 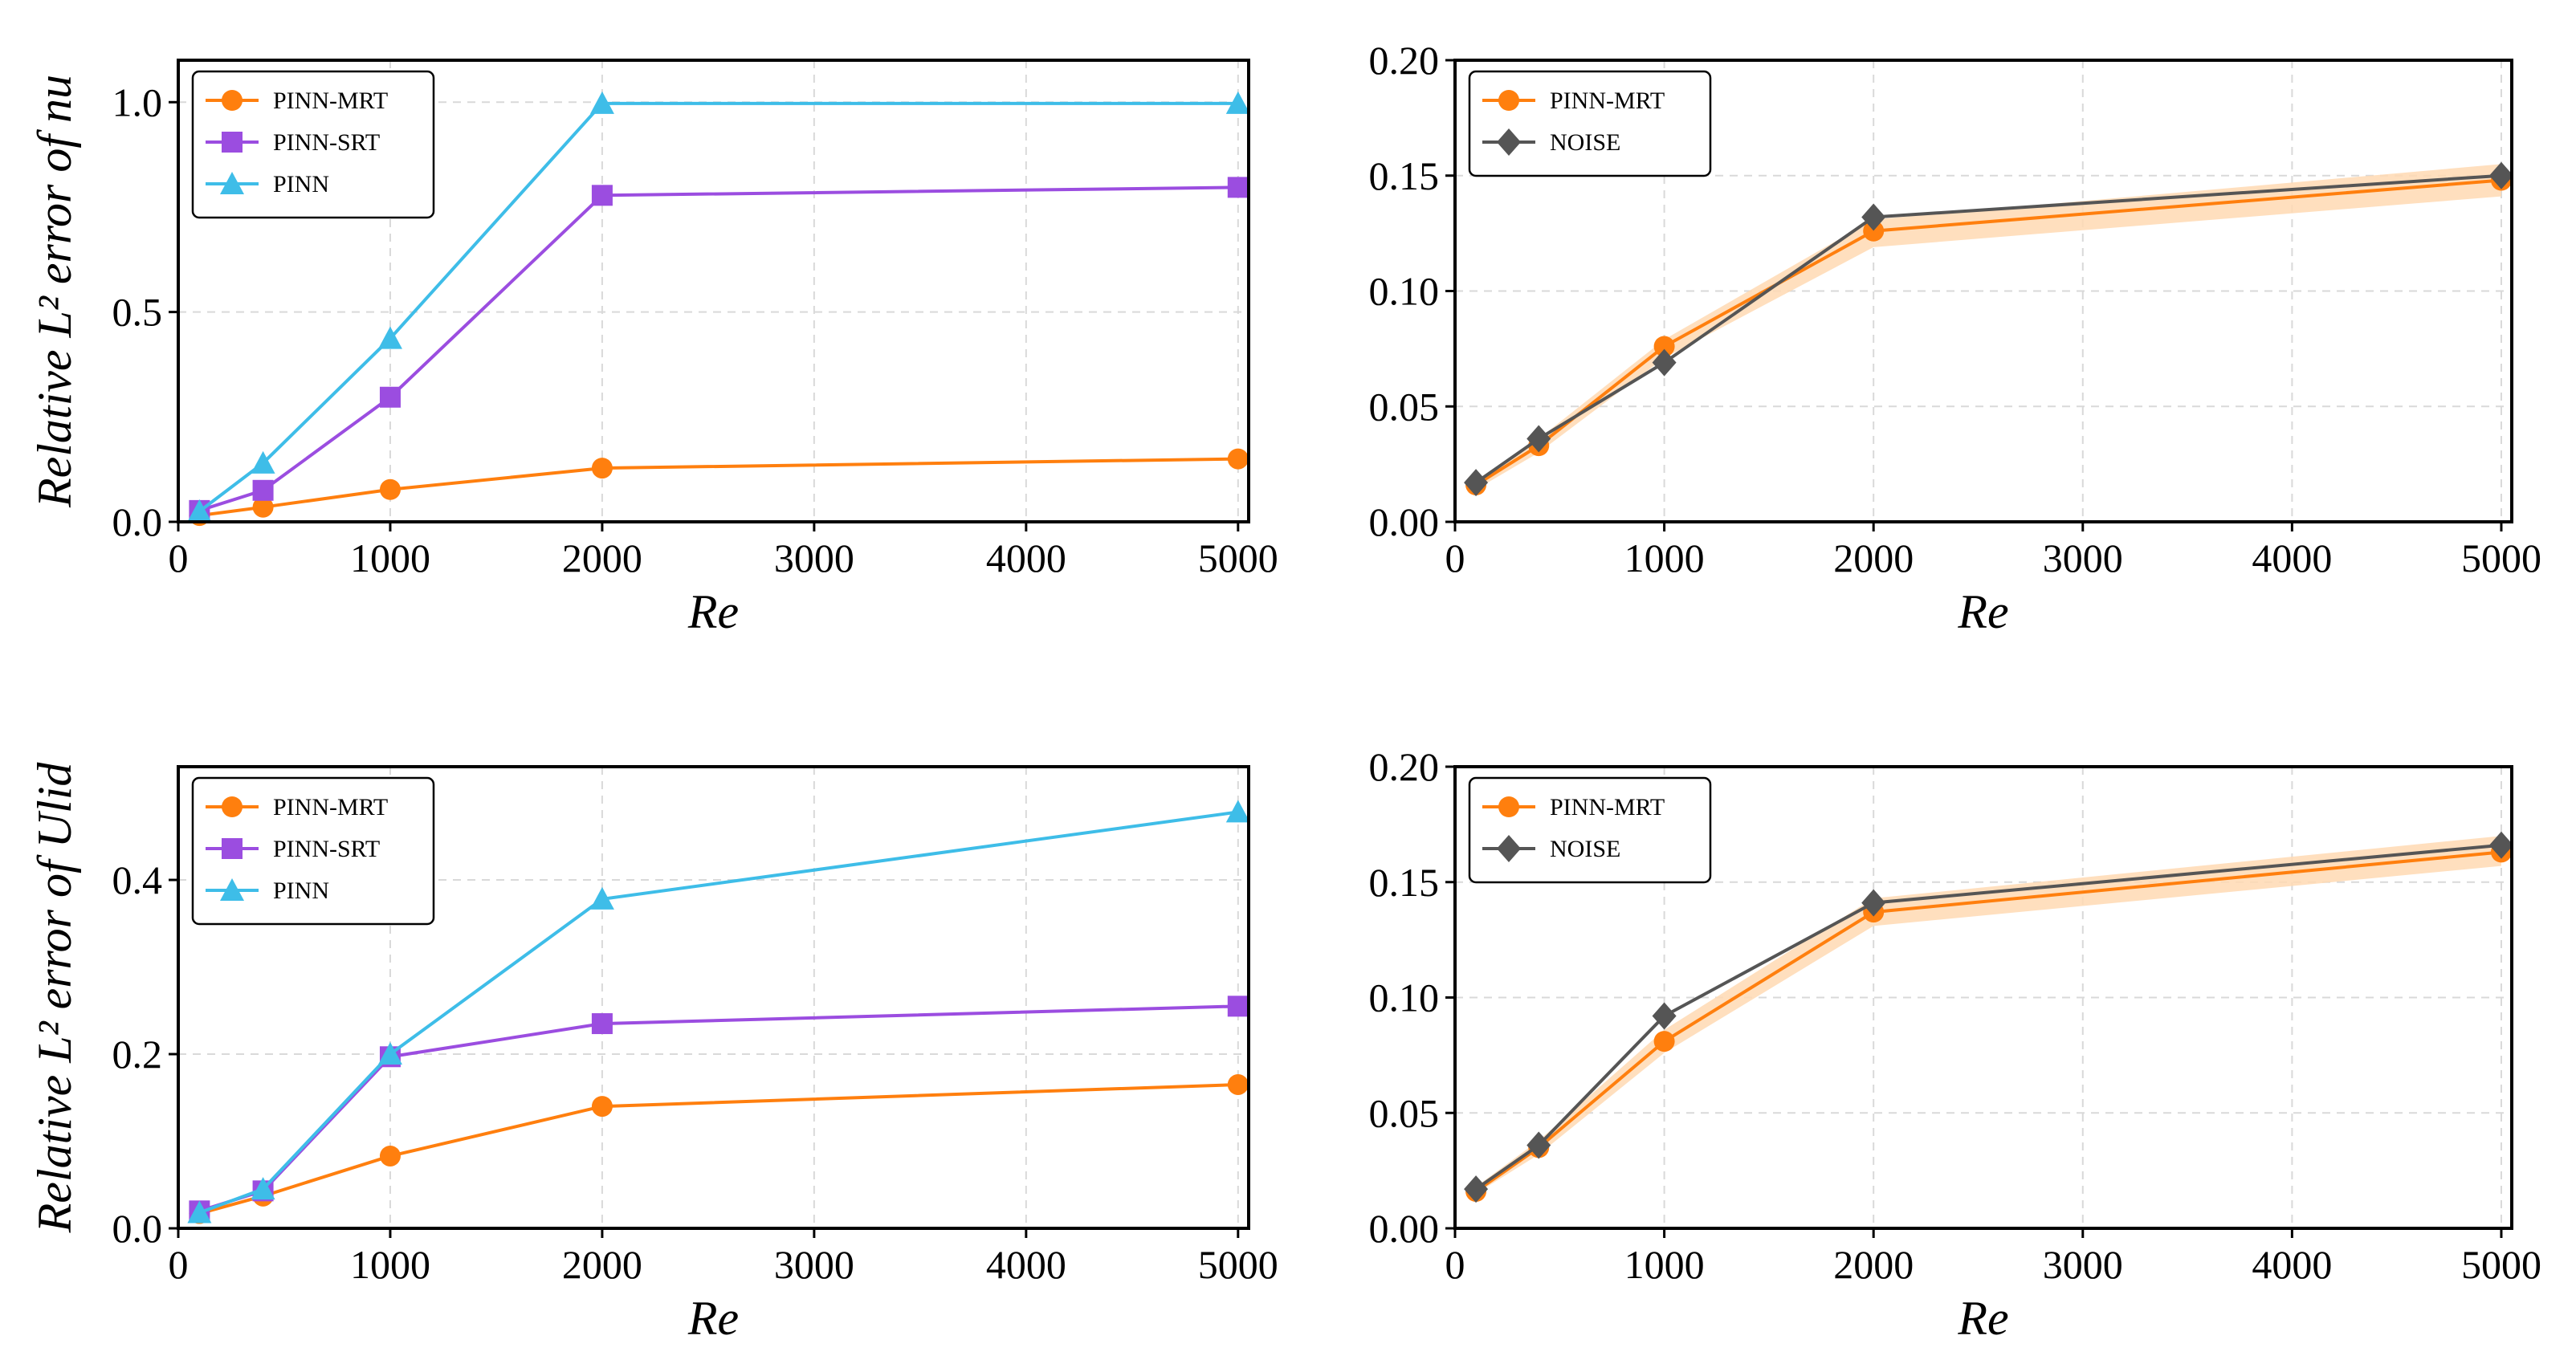 What do you see at coordinates (137, 312) in the screenshot?
I see `y-tick-label: 0.5` at bounding box center [137, 312].